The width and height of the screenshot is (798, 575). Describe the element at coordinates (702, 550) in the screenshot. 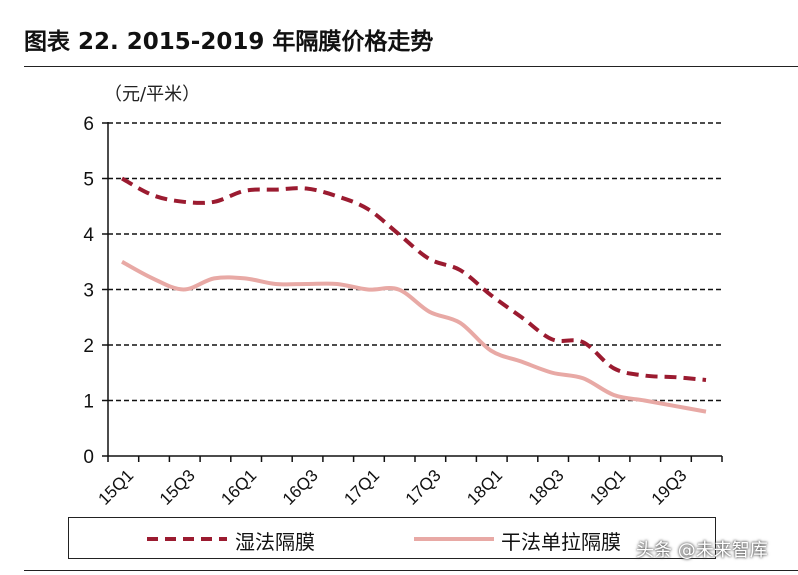

I see `watermark: 头条 @未来智库` at that location.